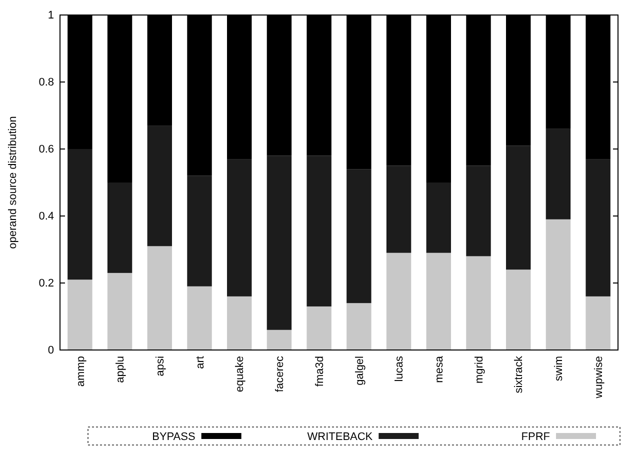  What do you see at coordinates (535, 436) in the screenshot?
I see `legend-label: FPRF` at bounding box center [535, 436].